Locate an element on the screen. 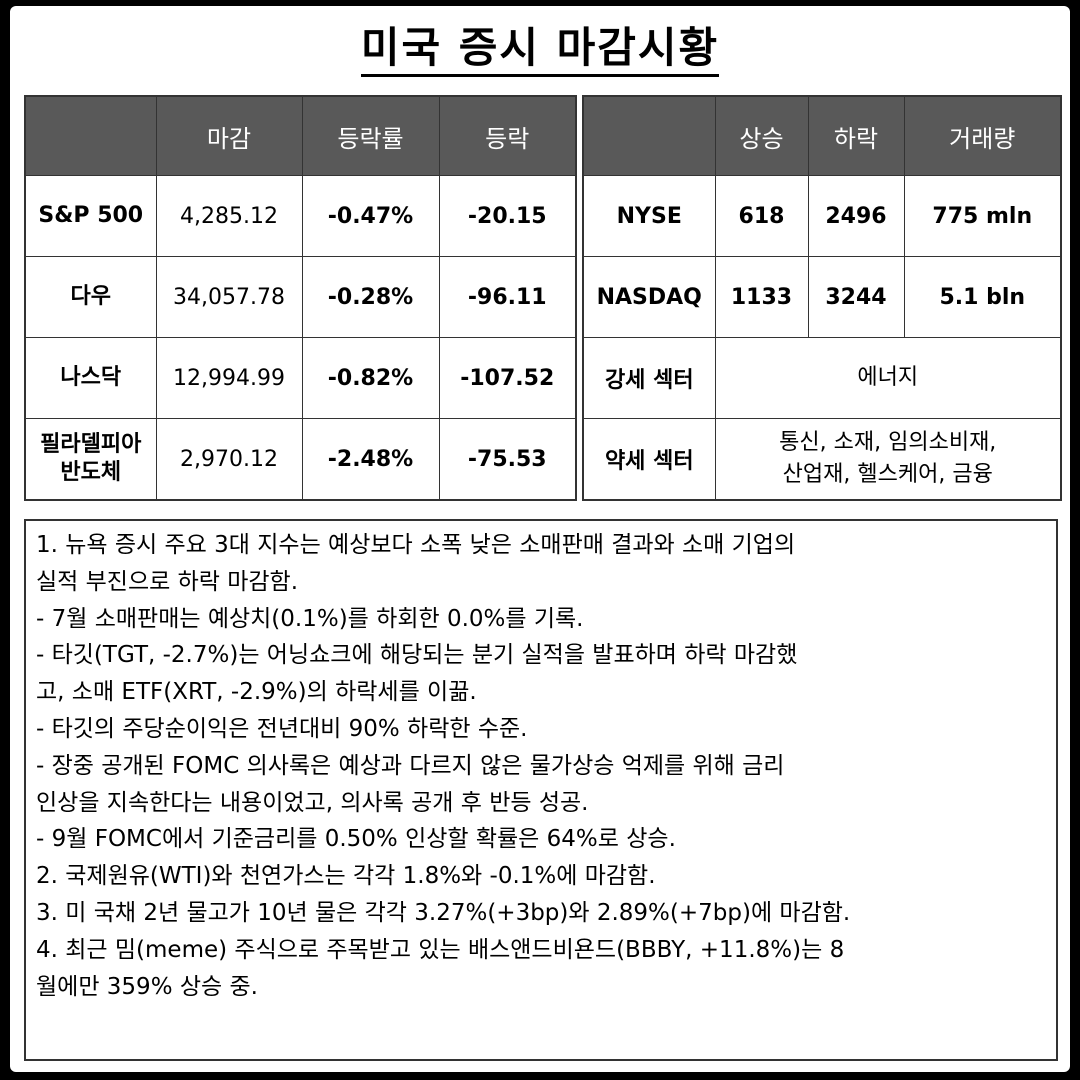 The image size is (1080, 1080). note-line: 실적 부진으로 하락 마감함. is located at coordinates (167, 581).